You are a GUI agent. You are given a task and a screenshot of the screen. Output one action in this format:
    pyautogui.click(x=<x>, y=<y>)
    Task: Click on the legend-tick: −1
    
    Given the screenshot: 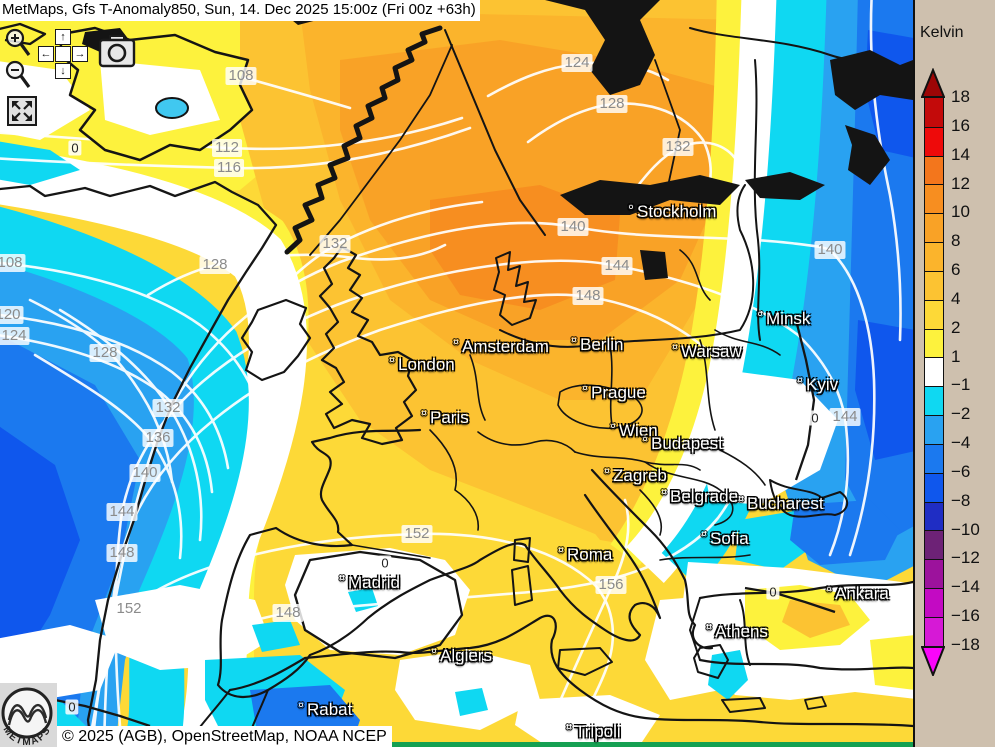 What is the action you would take?
    pyautogui.click(x=961, y=385)
    